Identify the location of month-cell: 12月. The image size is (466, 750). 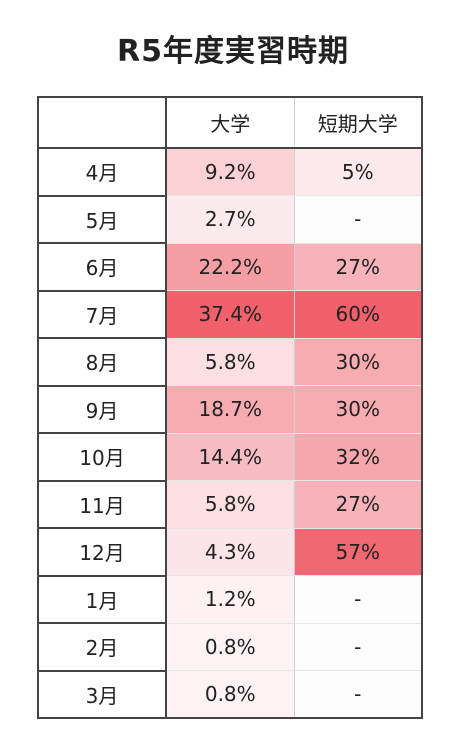
(102, 552).